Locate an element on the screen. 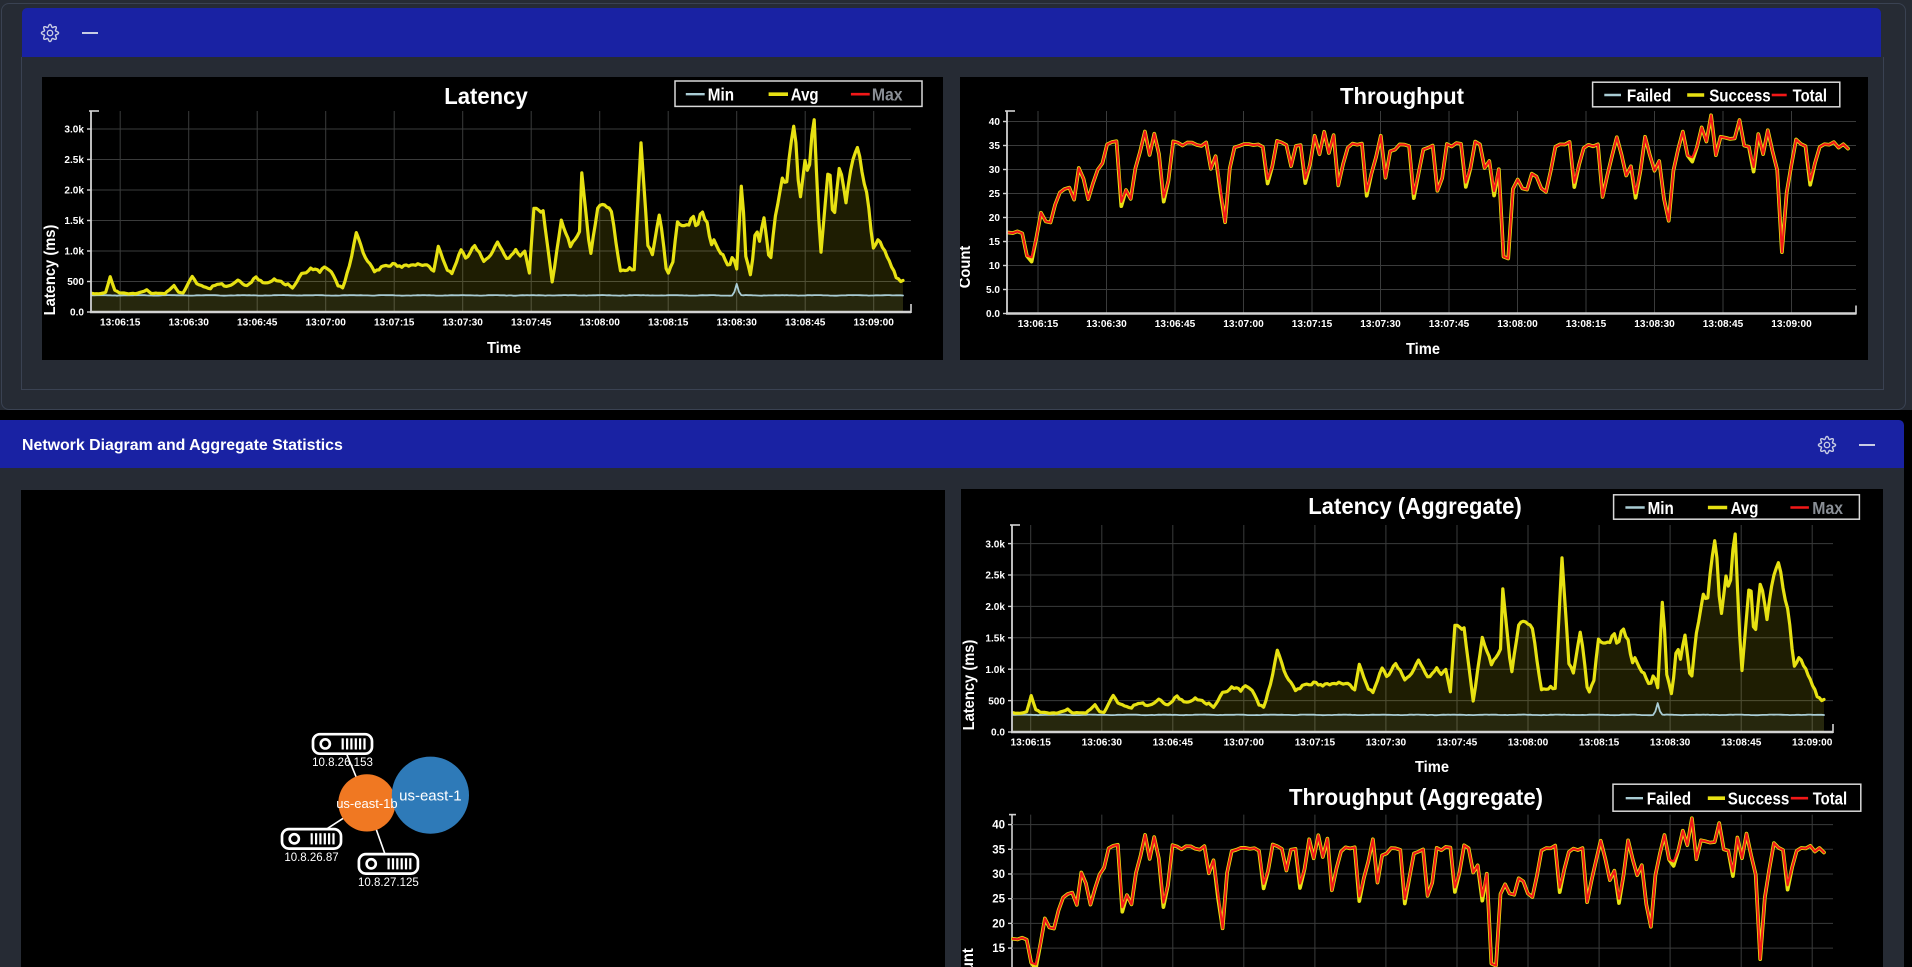  svg-text: Throughput is located at coordinates (1402, 96).